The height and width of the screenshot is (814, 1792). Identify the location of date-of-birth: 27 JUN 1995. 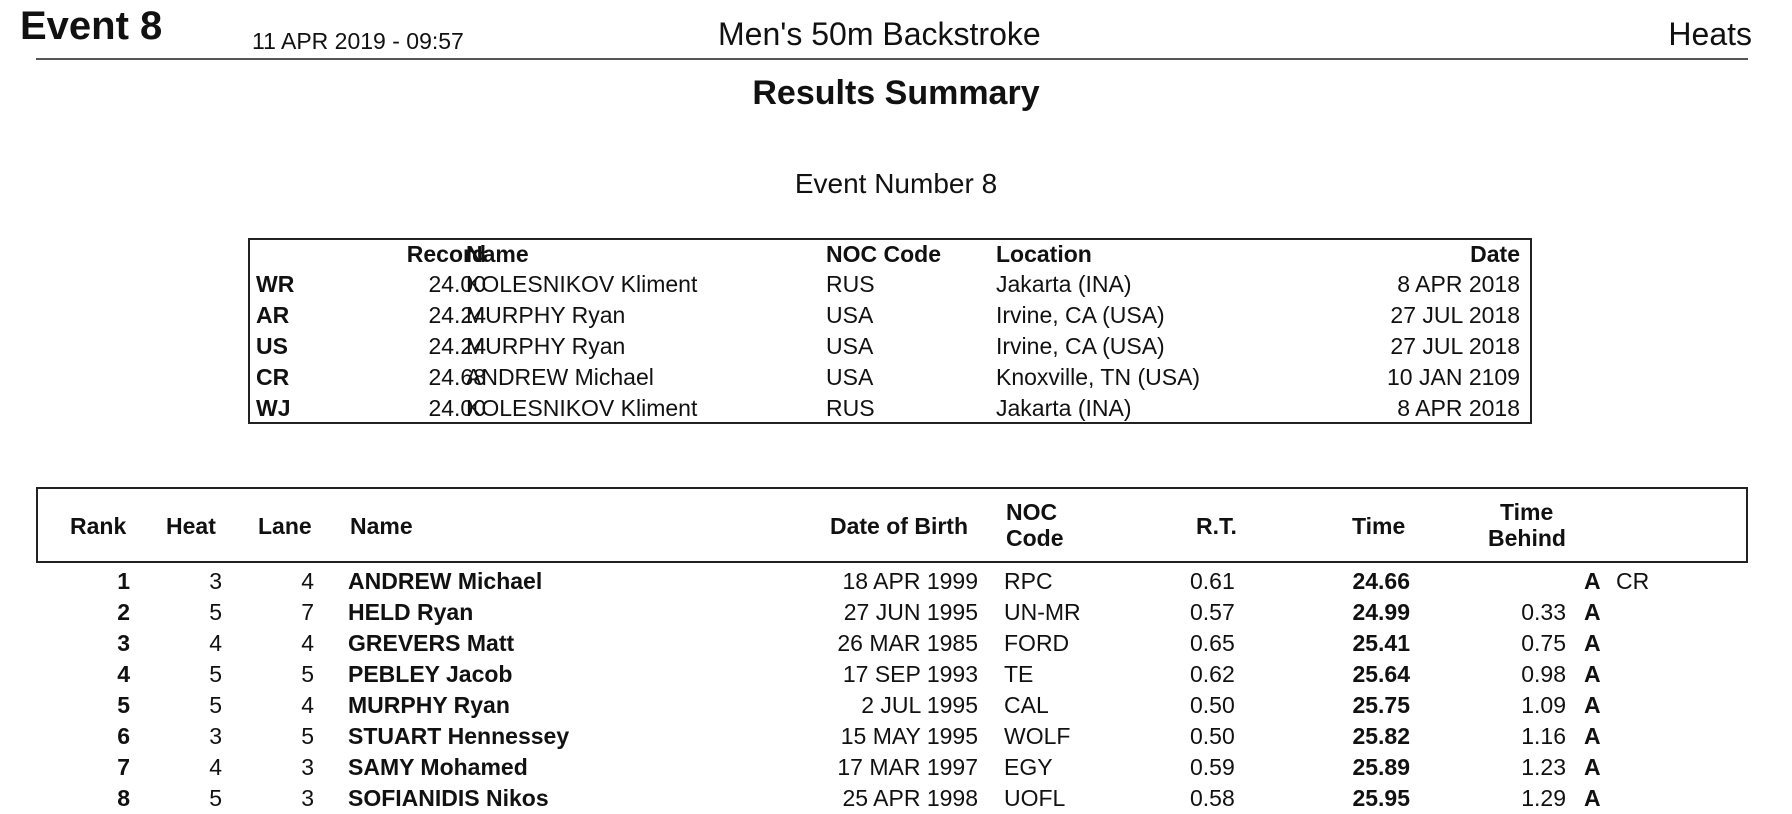
(910, 612).